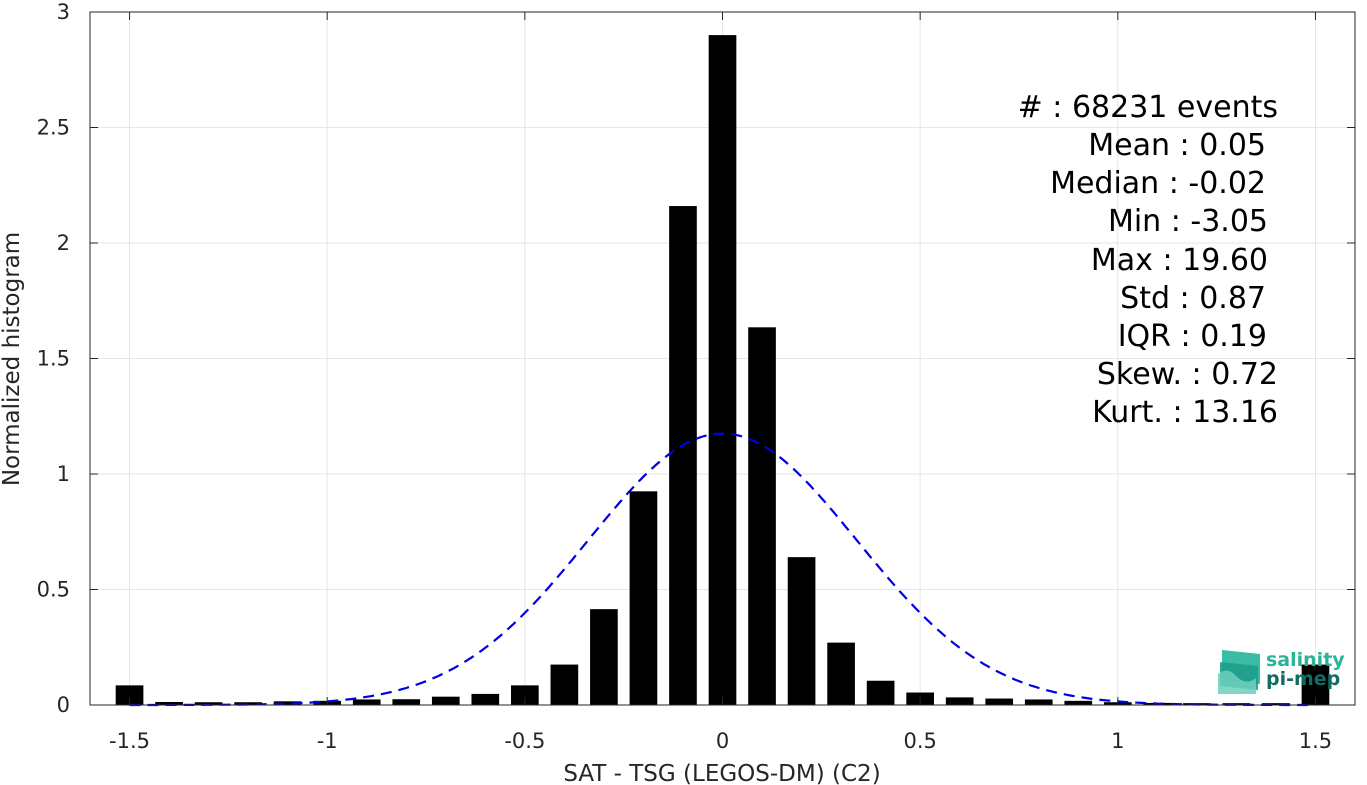 The height and width of the screenshot is (785, 1367). Describe the element at coordinates (1303, 679) in the screenshot. I see `logo-line2: pi-mep` at that location.